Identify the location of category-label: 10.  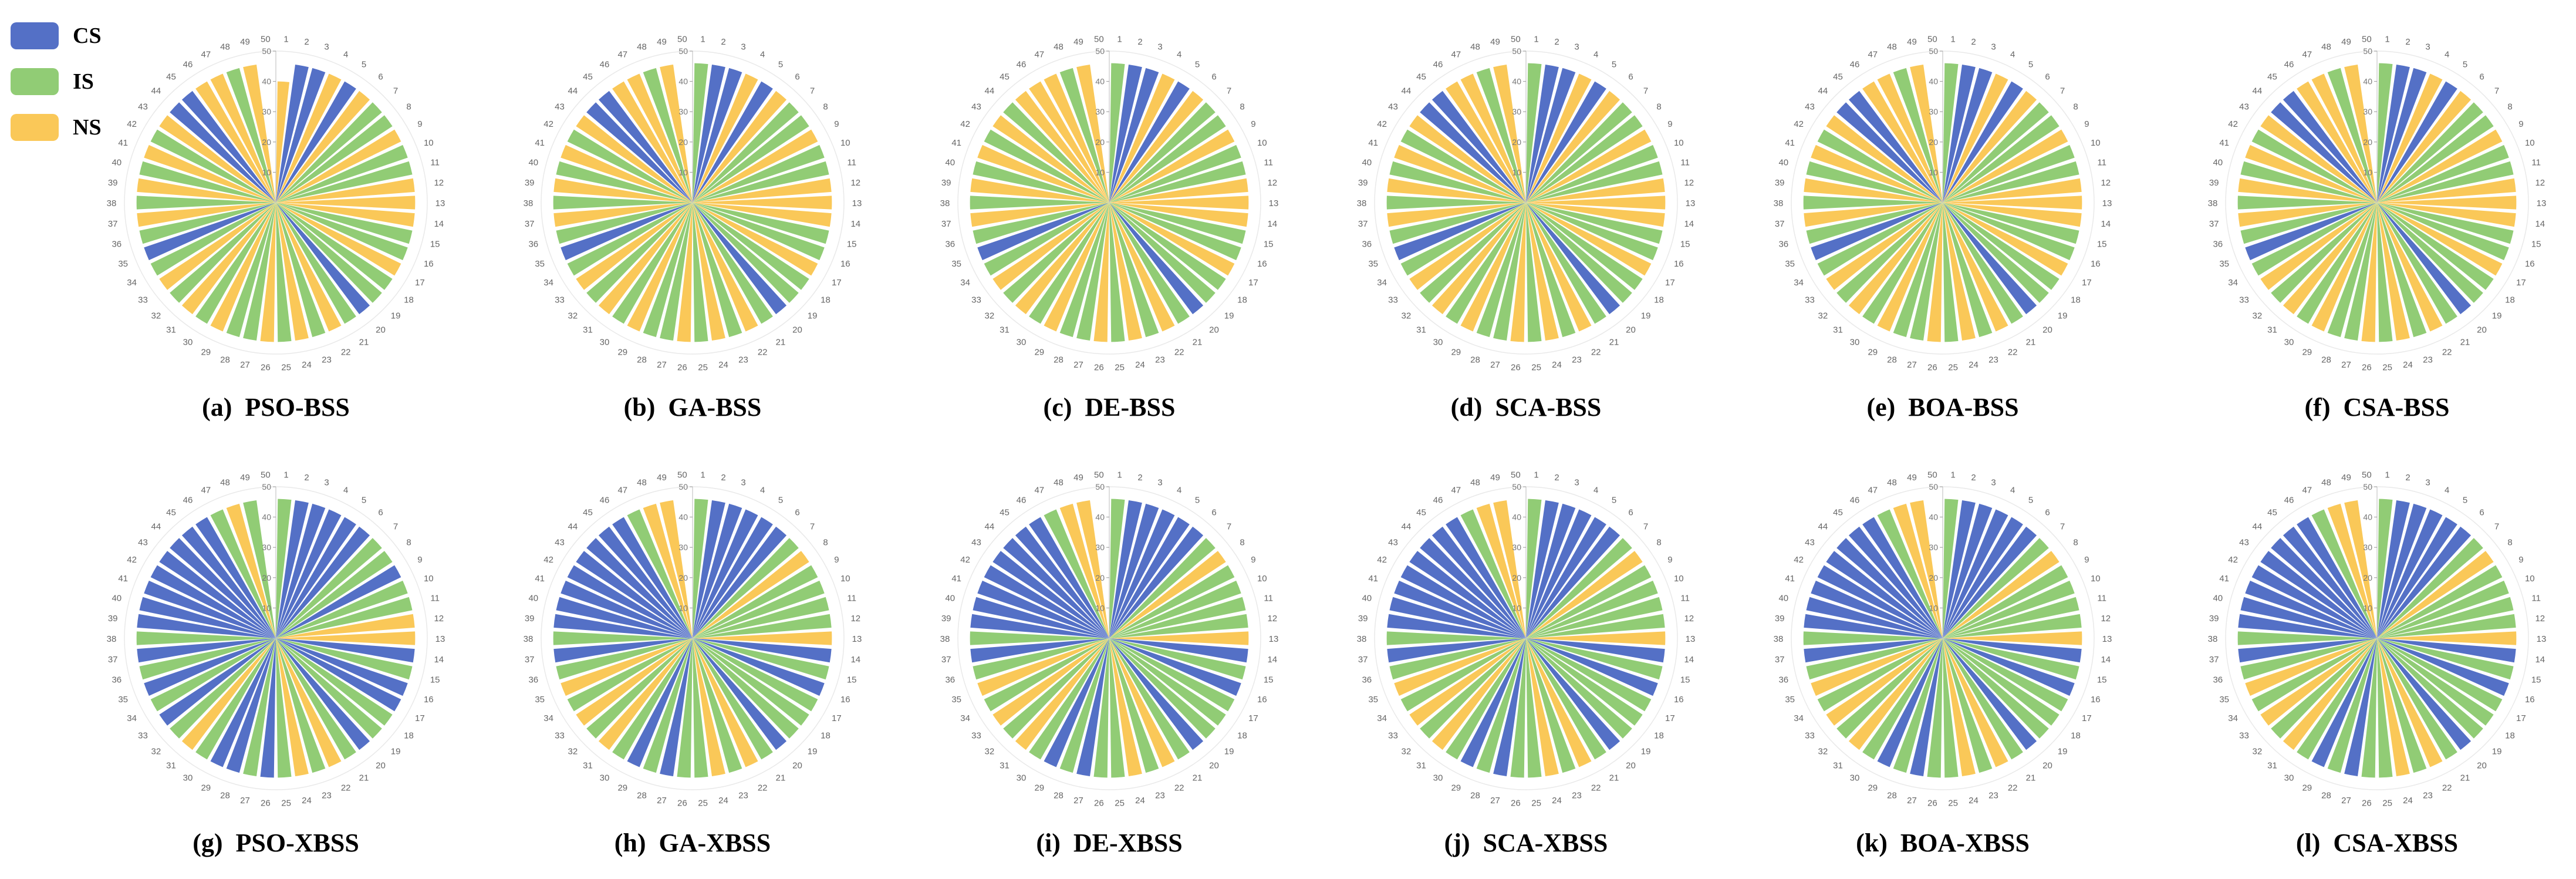
(1679, 579).